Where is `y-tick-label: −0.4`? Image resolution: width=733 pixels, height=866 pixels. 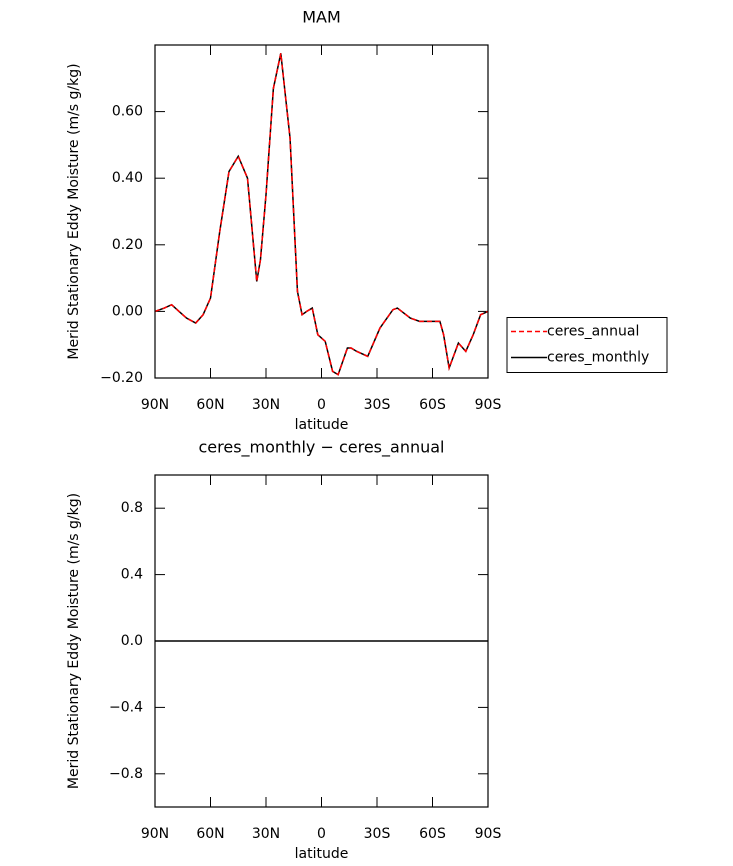 y-tick-label: −0.4 is located at coordinates (126, 707).